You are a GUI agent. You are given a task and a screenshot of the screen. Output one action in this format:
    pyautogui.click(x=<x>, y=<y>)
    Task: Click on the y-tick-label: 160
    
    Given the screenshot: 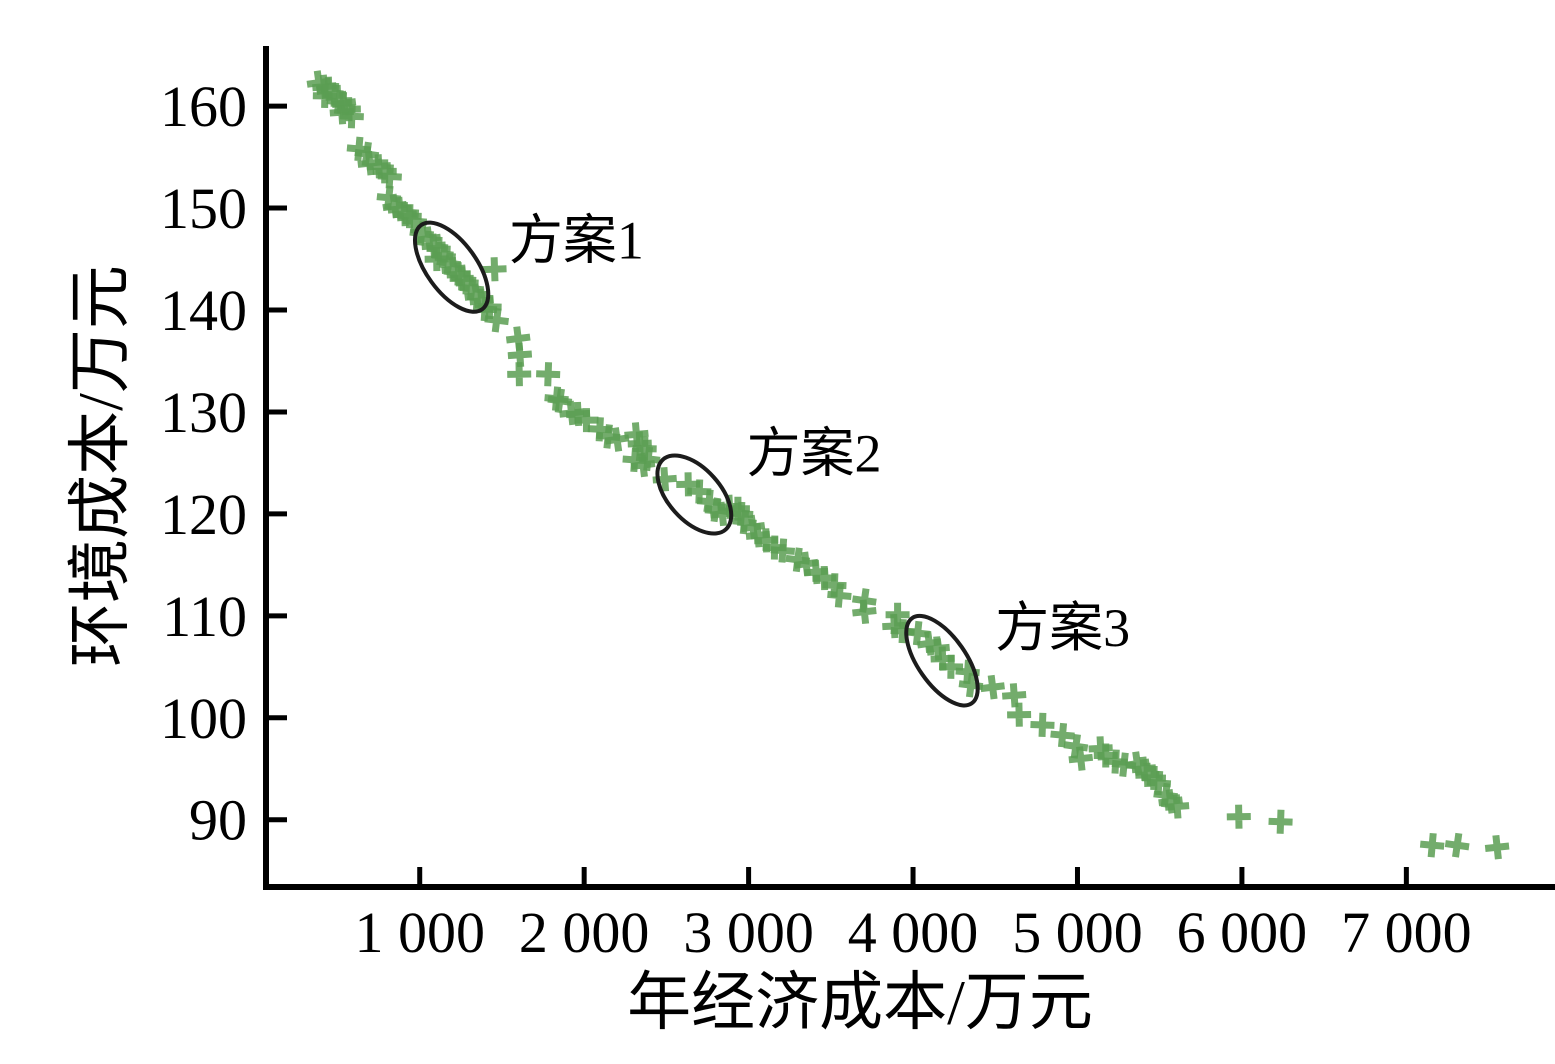 What is the action you would take?
    pyautogui.click(x=203, y=106)
    